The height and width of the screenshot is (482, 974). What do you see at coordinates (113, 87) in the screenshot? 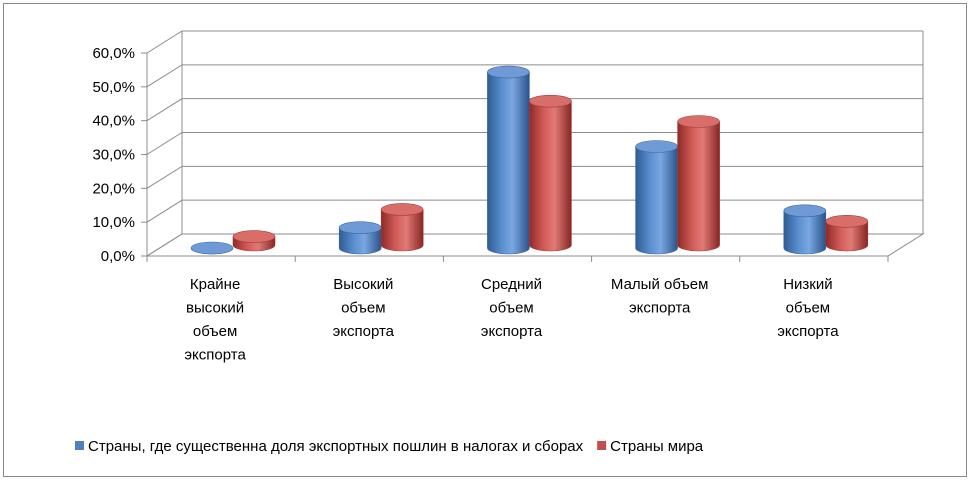
I see `y-tick-label: 50,0%` at bounding box center [113, 87].